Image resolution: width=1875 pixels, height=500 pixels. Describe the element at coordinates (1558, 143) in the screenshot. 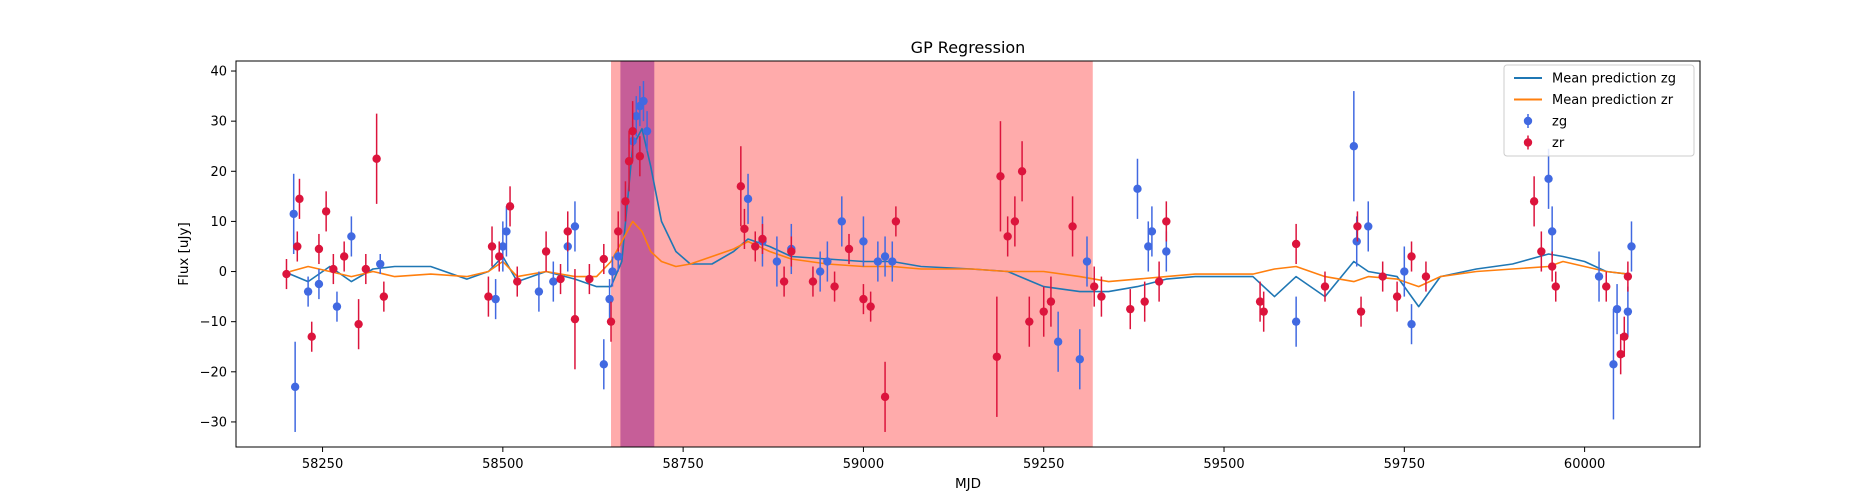

I see `legend-label: zr` at that location.